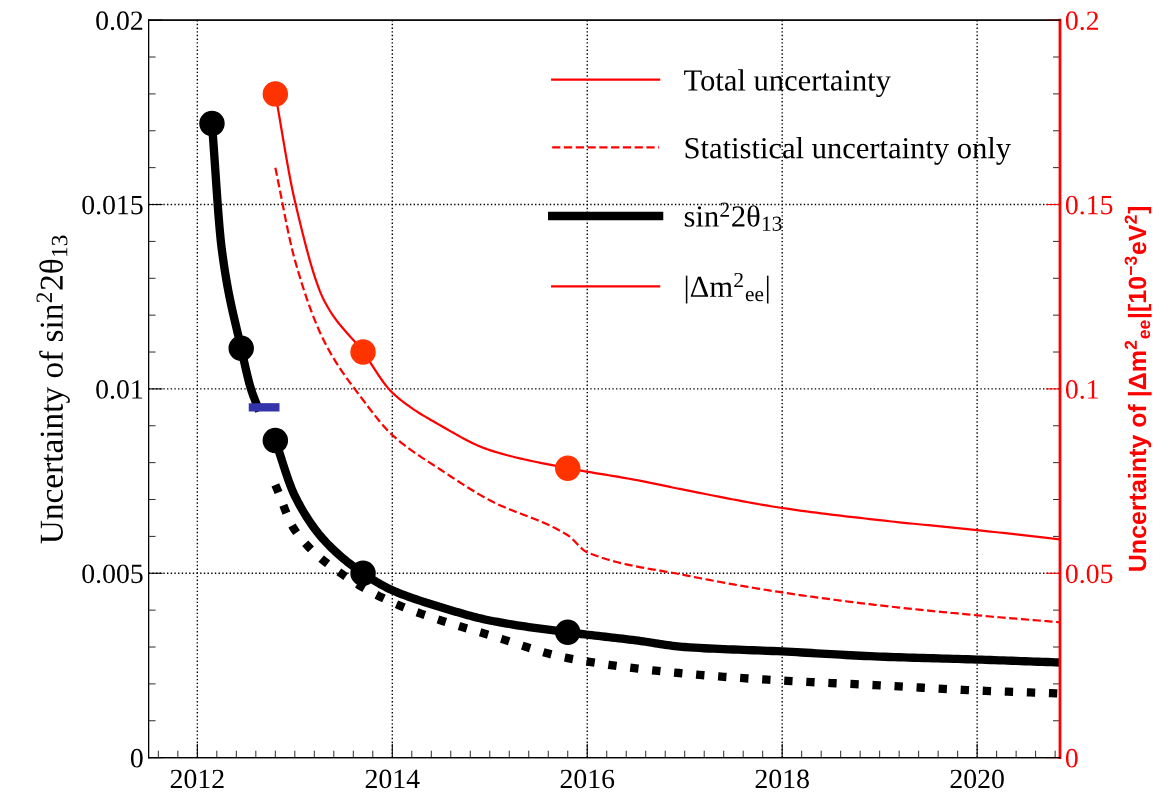 This screenshot has width=1161, height=806. I want to click on y2-tick-label: 0.2, so click(1082, 21).